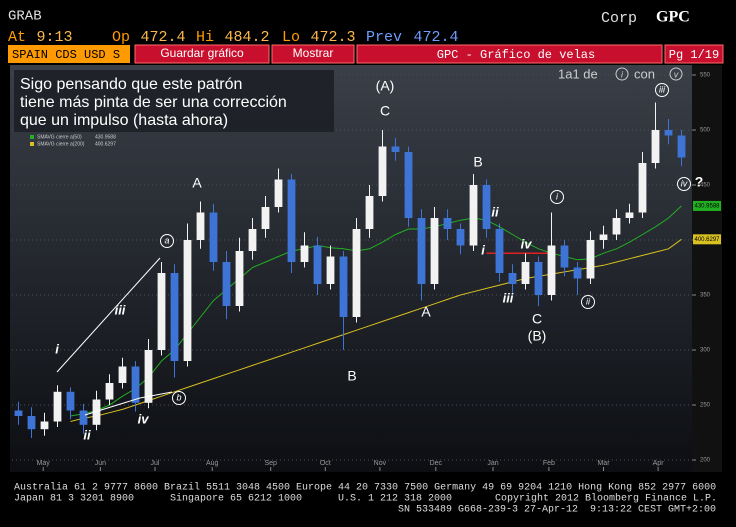  Describe the element at coordinates (205, 37) in the screenshot. I see `quote-label: Hi` at that location.